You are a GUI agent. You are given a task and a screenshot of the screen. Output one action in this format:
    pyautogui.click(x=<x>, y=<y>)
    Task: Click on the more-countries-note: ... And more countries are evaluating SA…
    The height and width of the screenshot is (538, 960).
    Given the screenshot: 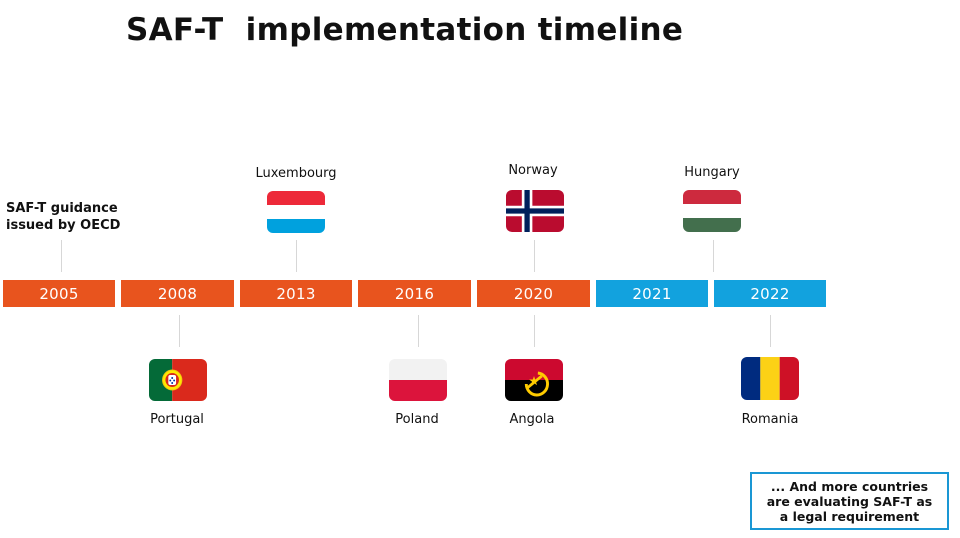 What is the action you would take?
    pyautogui.click(x=849, y=501)
    